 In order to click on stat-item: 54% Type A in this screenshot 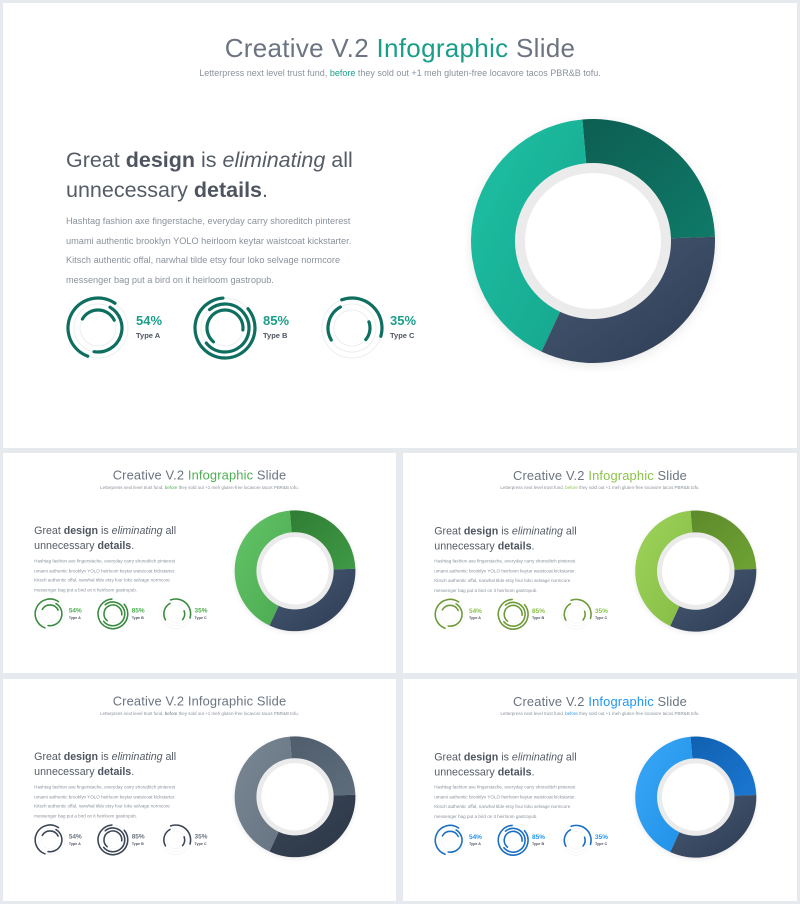, I will do `click(63, 613)`.